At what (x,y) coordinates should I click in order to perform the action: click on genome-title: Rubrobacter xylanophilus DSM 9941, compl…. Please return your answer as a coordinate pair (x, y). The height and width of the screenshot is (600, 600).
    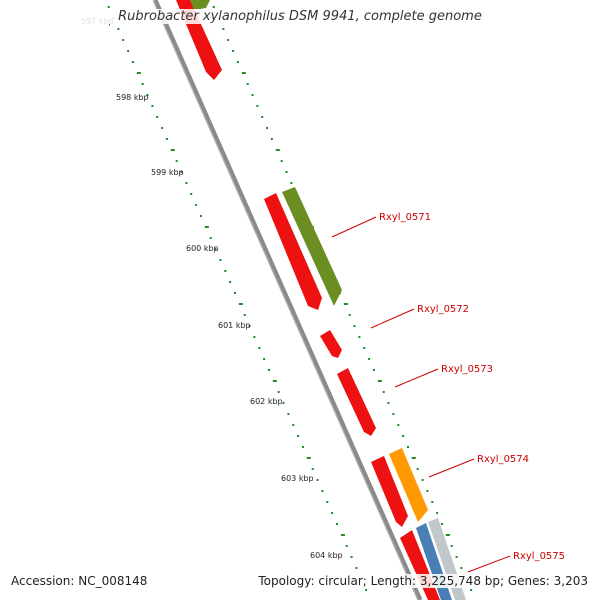
    Looking at the image, I should click on (300, 16).